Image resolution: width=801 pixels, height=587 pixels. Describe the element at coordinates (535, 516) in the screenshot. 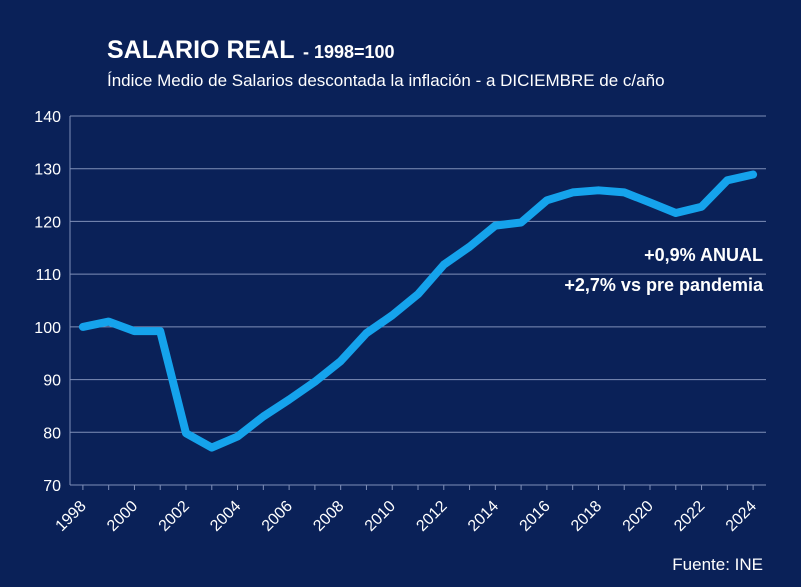

I see `x-tick-label: 2016` at that location.